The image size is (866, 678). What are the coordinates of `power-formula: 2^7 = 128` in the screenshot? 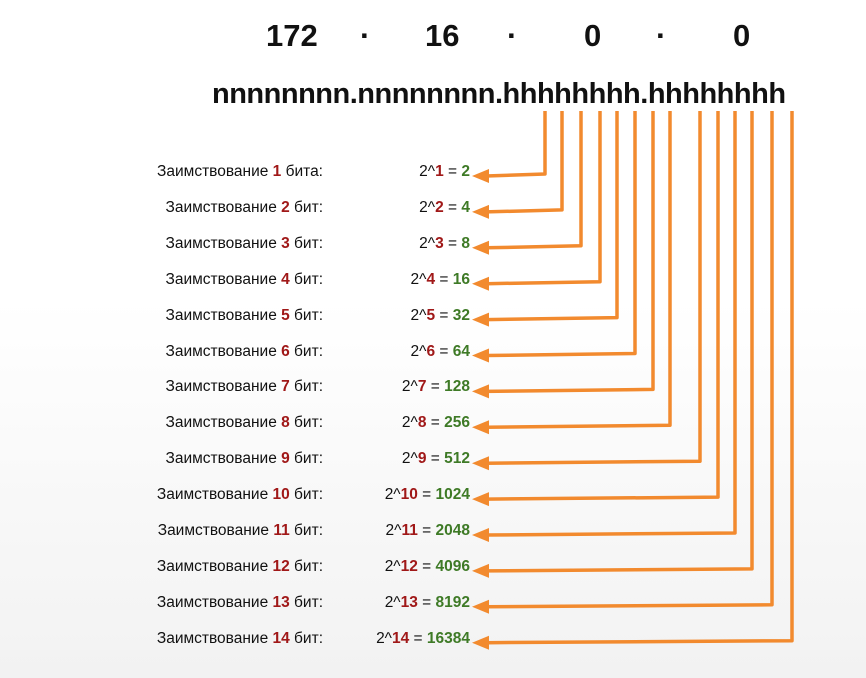 It's located at (436, 387).